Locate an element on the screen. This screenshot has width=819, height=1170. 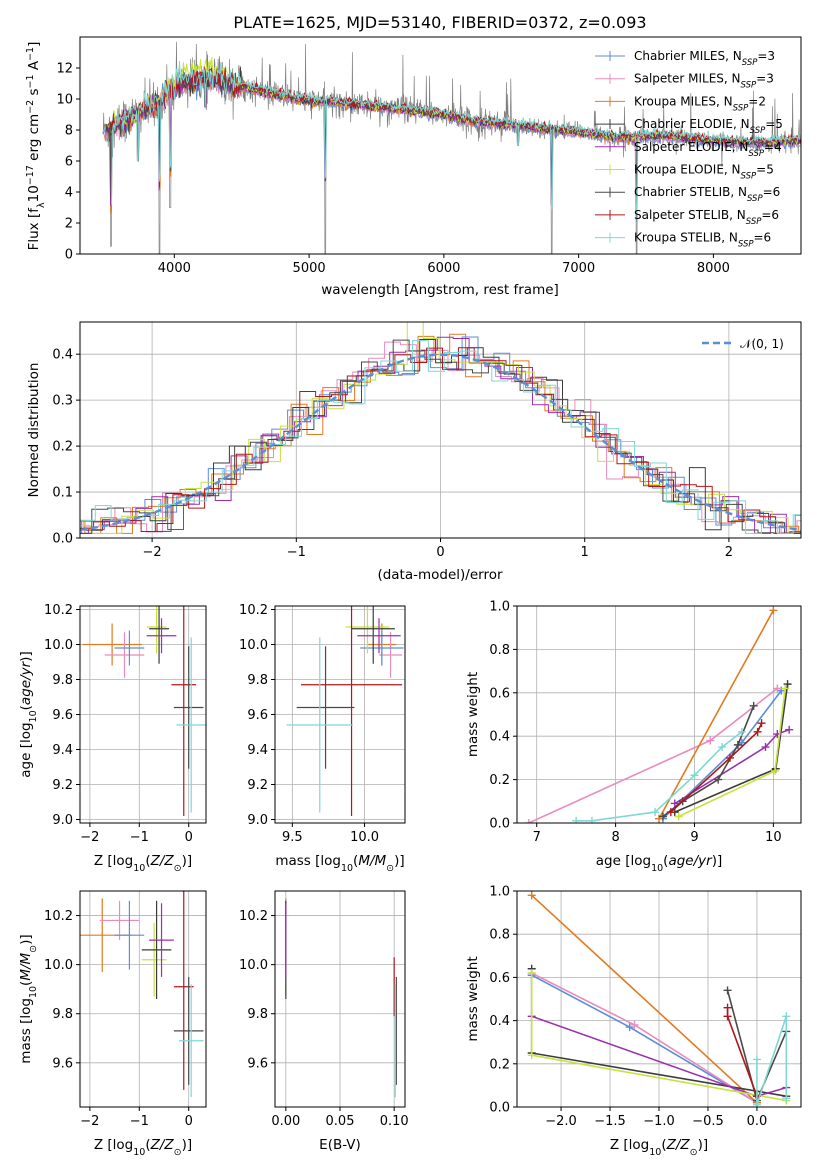
series-kroupa-elodie is located at coordinates (732, 752).